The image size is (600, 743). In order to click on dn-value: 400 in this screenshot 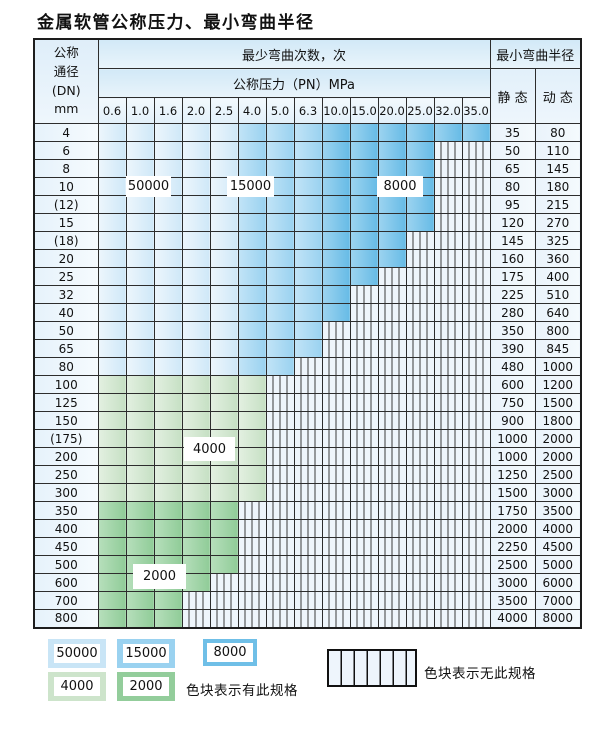, I will do `click(66, 528)`.